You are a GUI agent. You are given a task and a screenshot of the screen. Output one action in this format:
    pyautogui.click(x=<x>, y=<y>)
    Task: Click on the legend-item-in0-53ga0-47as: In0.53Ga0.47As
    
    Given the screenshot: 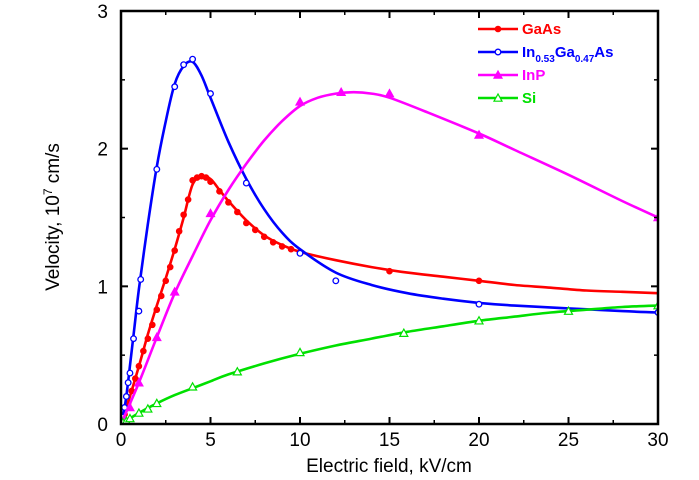 What is the action you would take?
    pyautogui.click(x=545, y=54)
    